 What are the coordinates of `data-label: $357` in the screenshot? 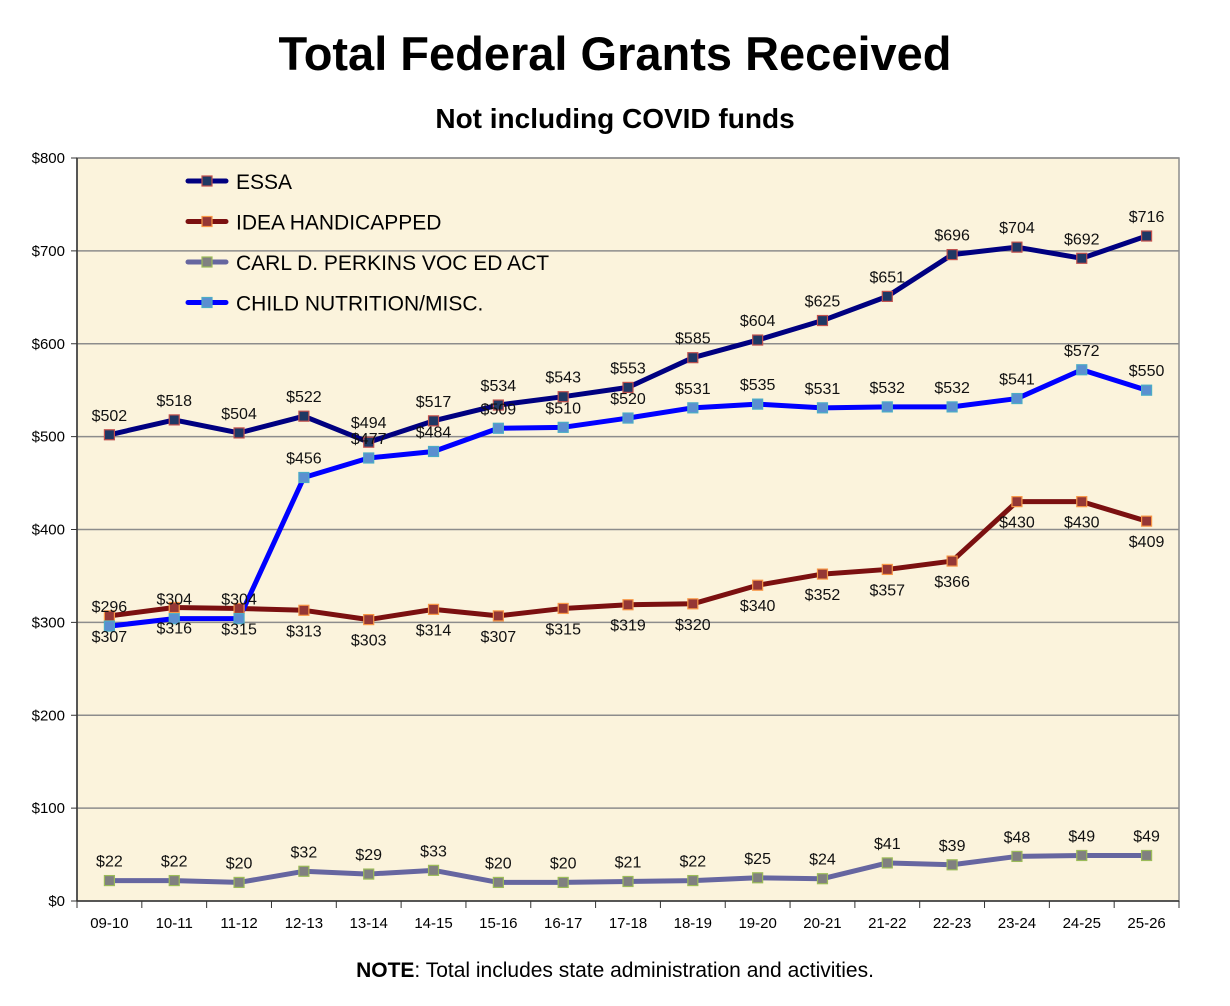 It's located at (887, 590).